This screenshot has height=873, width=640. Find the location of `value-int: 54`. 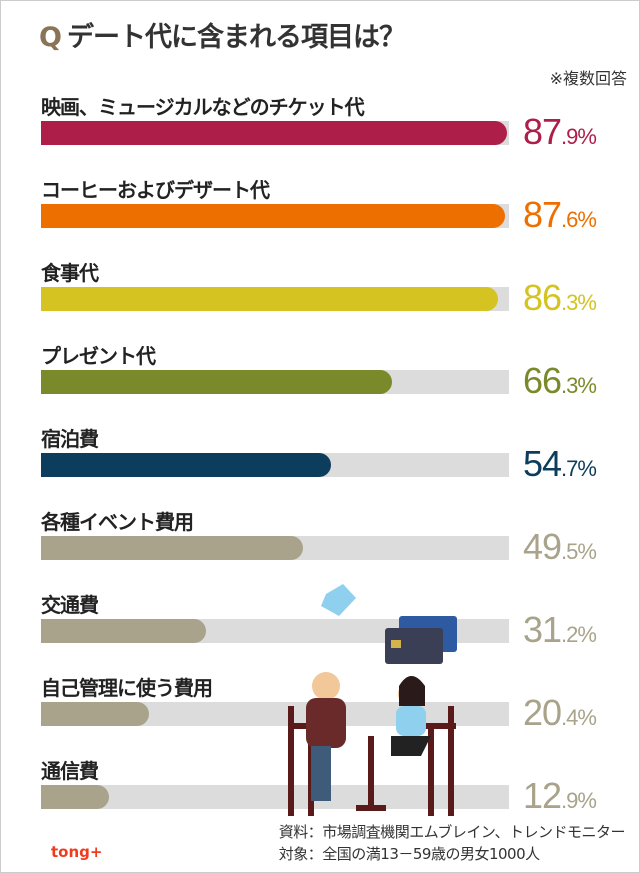

value-int: 54 is located at coordinates (542, 463).